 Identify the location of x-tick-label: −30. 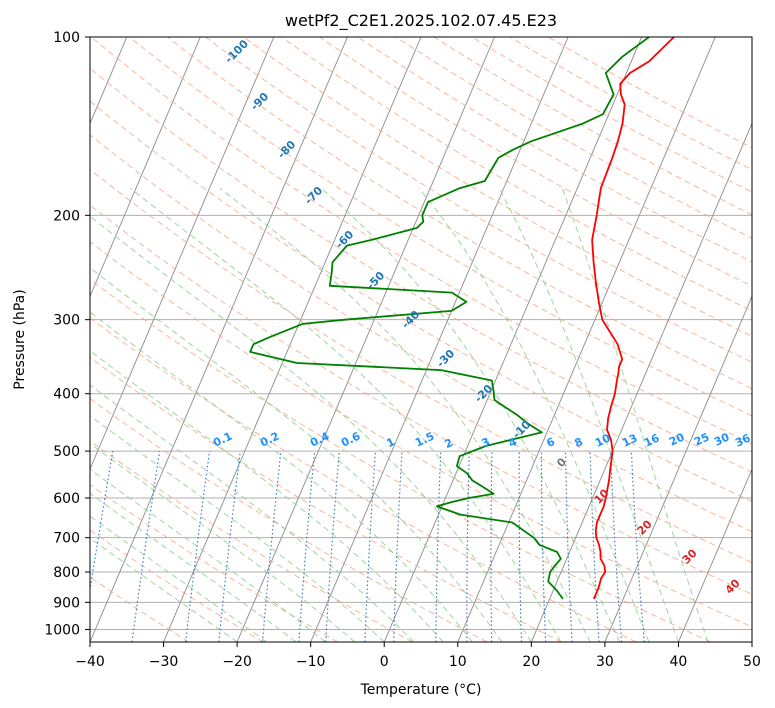
(164, 662).